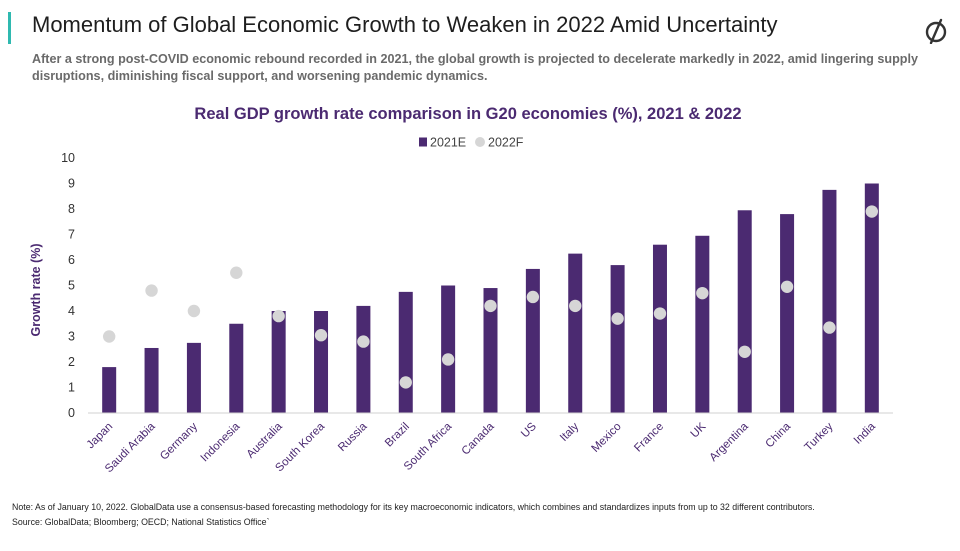  I want to click on point-2022f-turkey, so click(829, 327).